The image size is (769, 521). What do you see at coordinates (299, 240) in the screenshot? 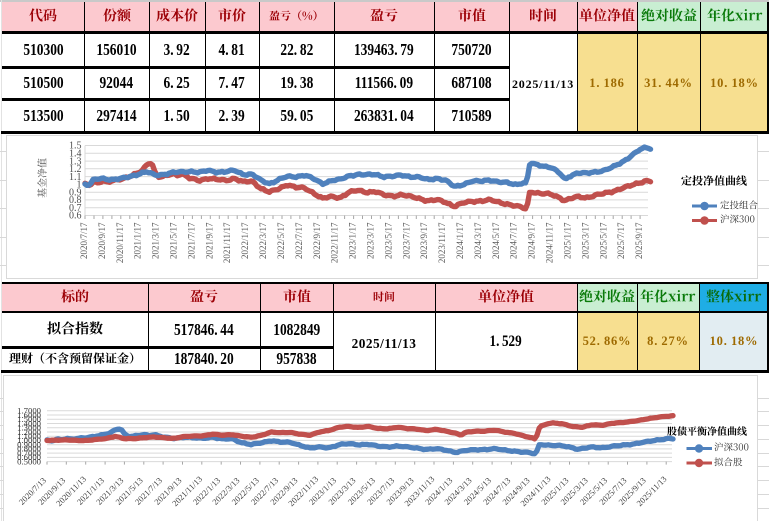
I see `svg-text: 2022/7/17` at bounding box center [299, 240].